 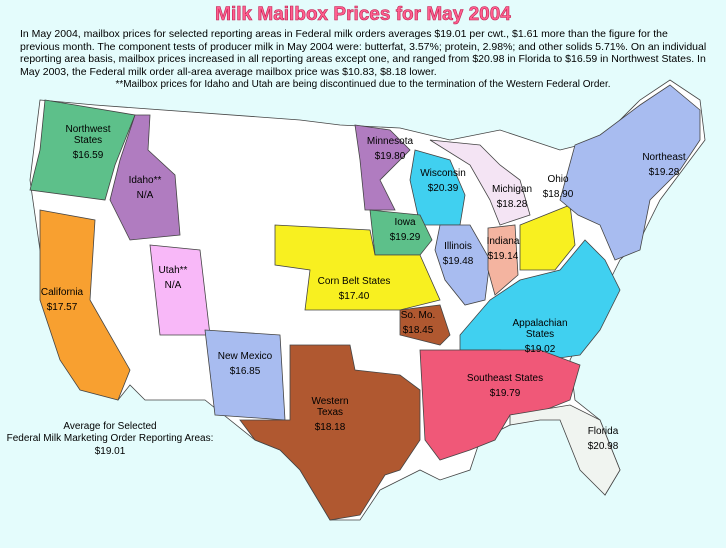 What do you see at coordinates (443, 173) in the screenshot?
I see `region-name: Wisconsin` at bounding box center [443, 173].